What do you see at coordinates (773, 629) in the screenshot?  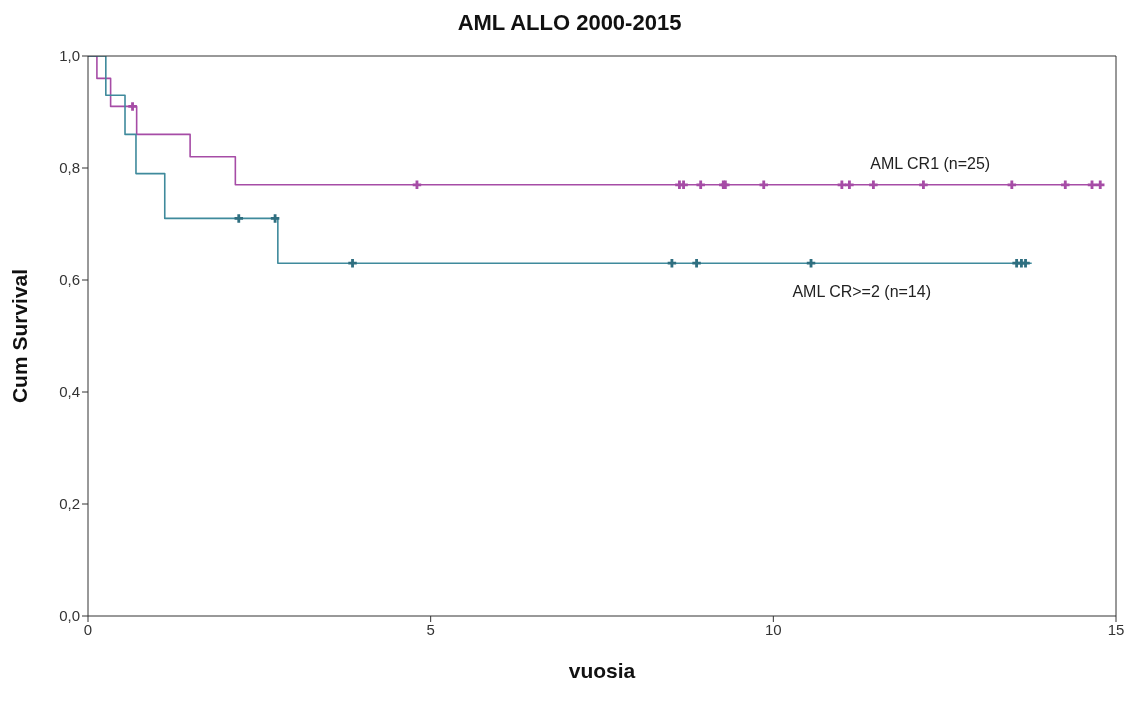 I see `x-tick-label: 10` at bounding box center [773, 629].